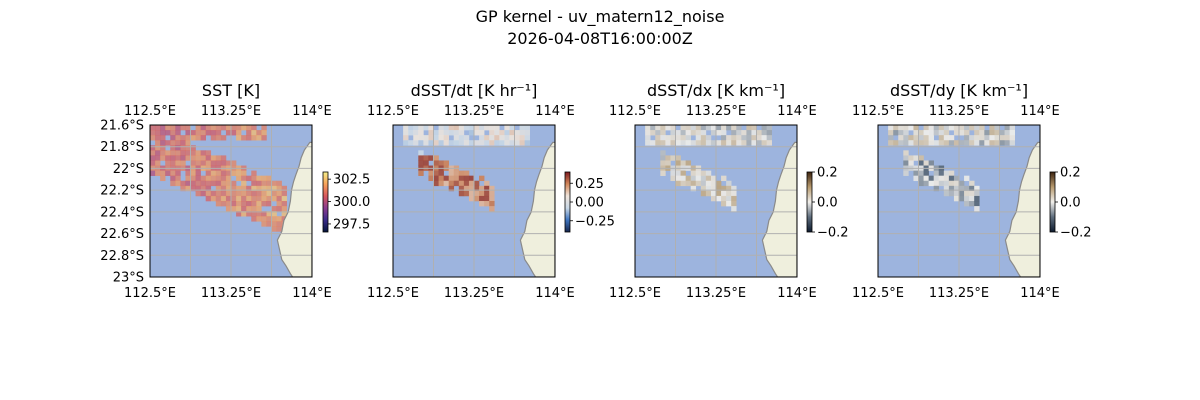 Image resolution: width=1200 pixels, height=400 pixels. What do you see at coordinates (231, 201) in the screenshot?
I see `axes-frame` at bounding box center [231, 201].